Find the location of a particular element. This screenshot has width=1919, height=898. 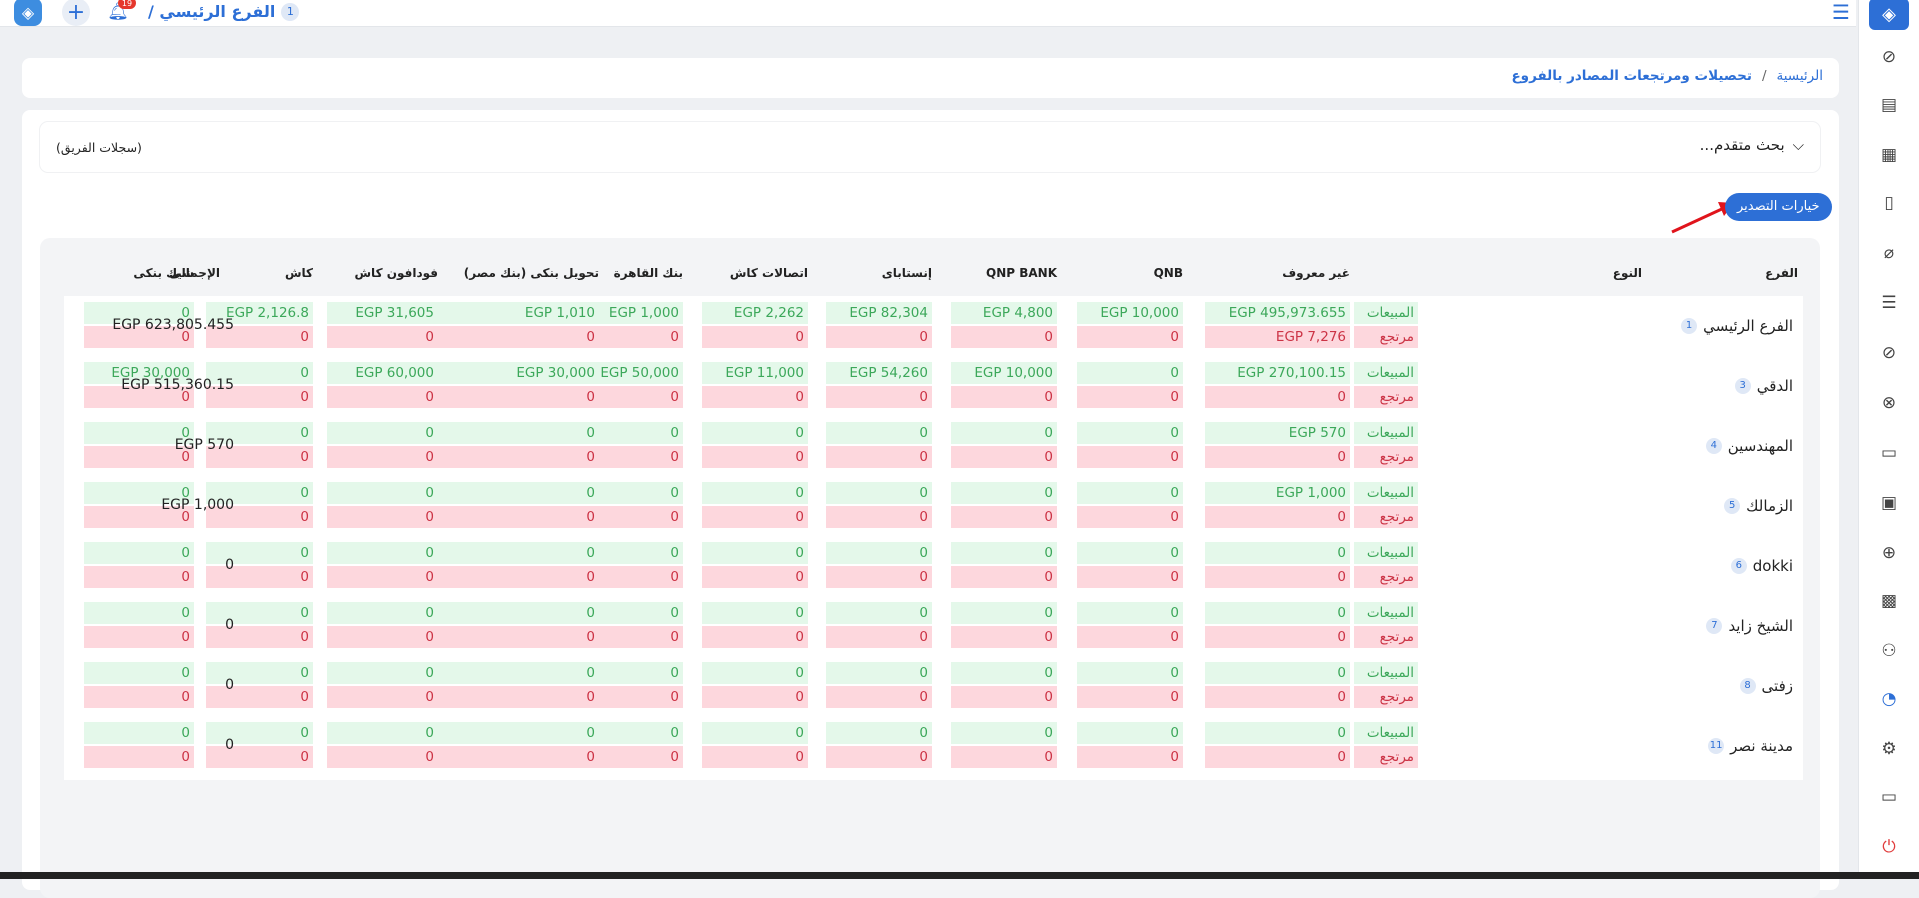

sales-value-cairo: 0 is located at coordinates (630, 553).